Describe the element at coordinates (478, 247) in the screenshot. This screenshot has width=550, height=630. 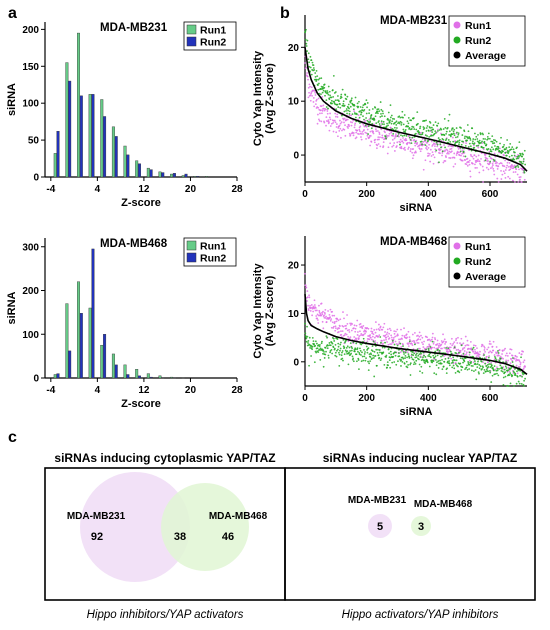
I see `legend-label-run1: Run1` at that location.